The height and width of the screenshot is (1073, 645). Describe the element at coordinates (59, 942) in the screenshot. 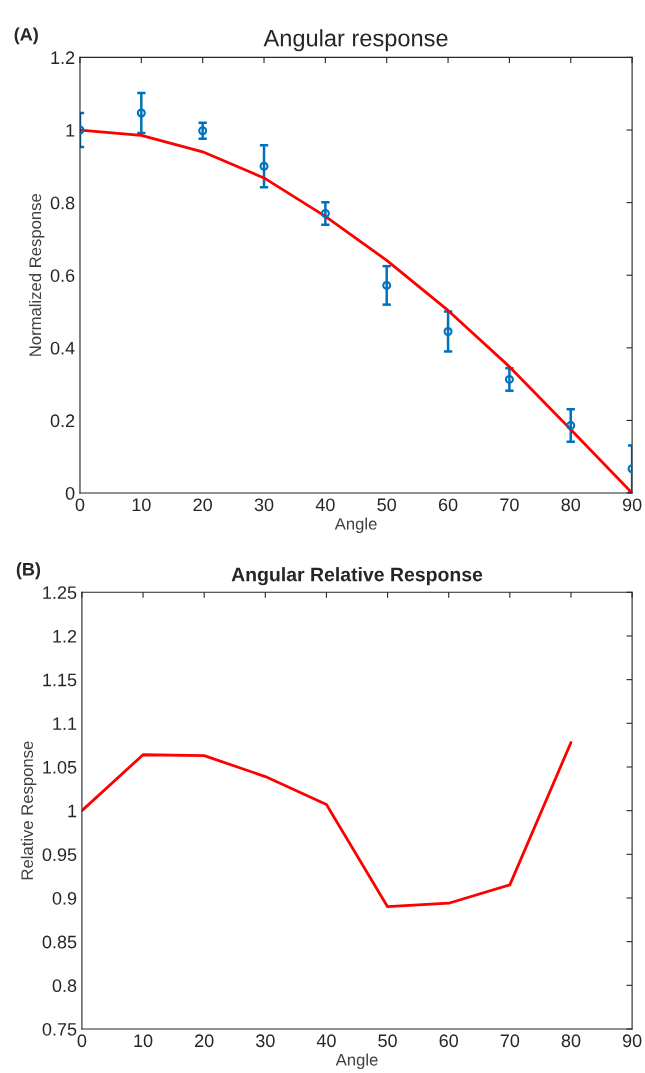

I see `y-tick-label: 0.85` at that location.